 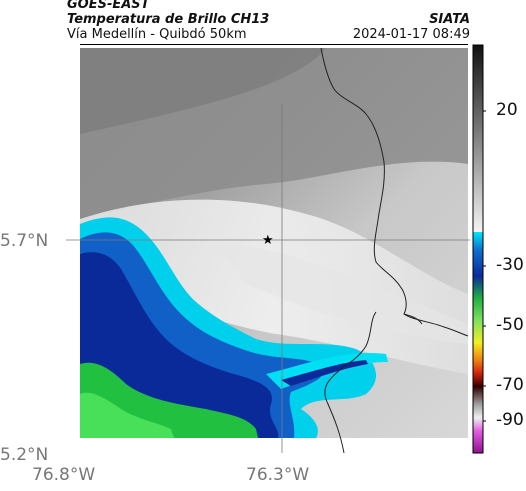 What do you see at coordinates (413, 319) in the screenshot?
I see `border-line-east` at bounding box center [413, 319].